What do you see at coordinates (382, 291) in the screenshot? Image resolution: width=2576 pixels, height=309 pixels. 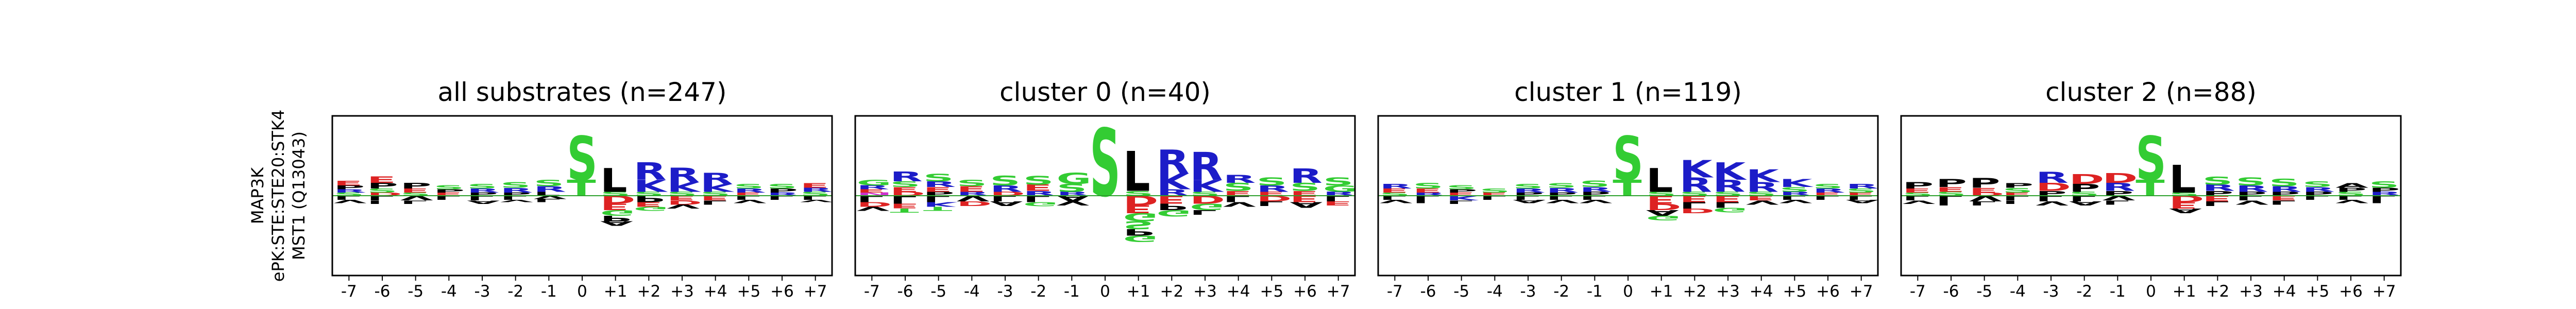 I see `x-tick-label: -6` at bounding box center [382, 291].